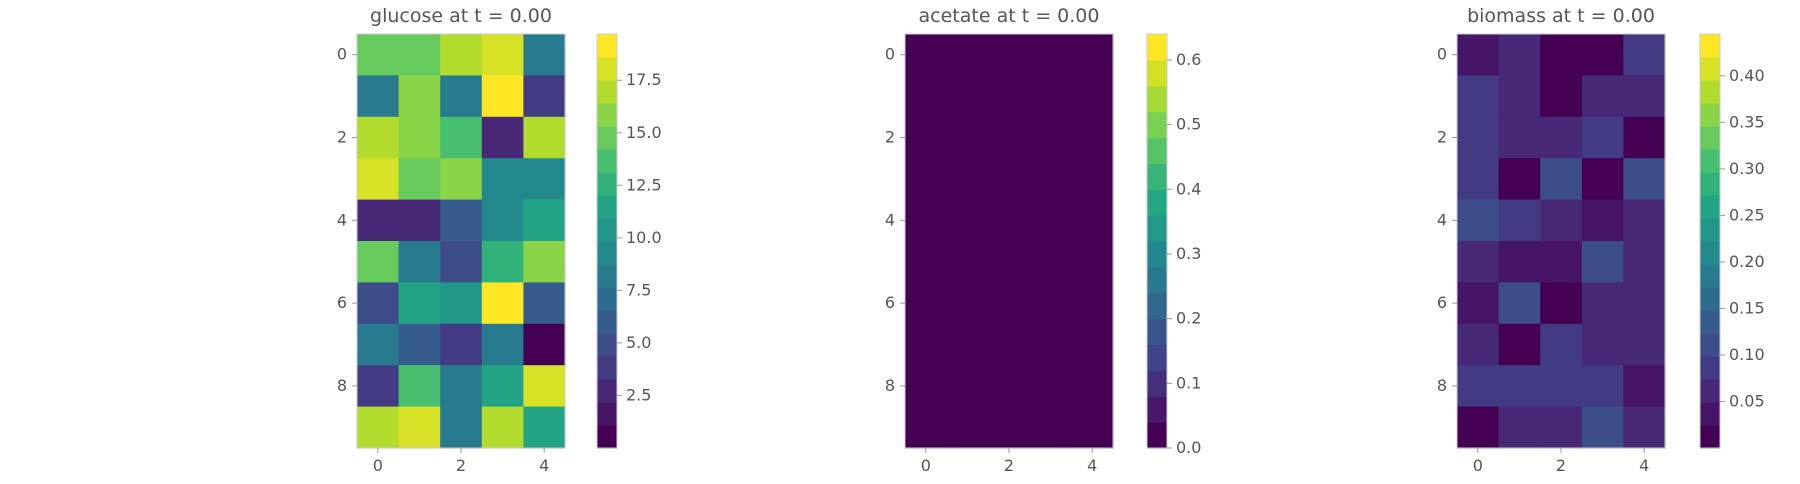 This screenshot has height=484, width=1800. Describe the element at coordinates (638, 289) in the screenshot. I see `colorbar-tick-label: 7.5` at that location.